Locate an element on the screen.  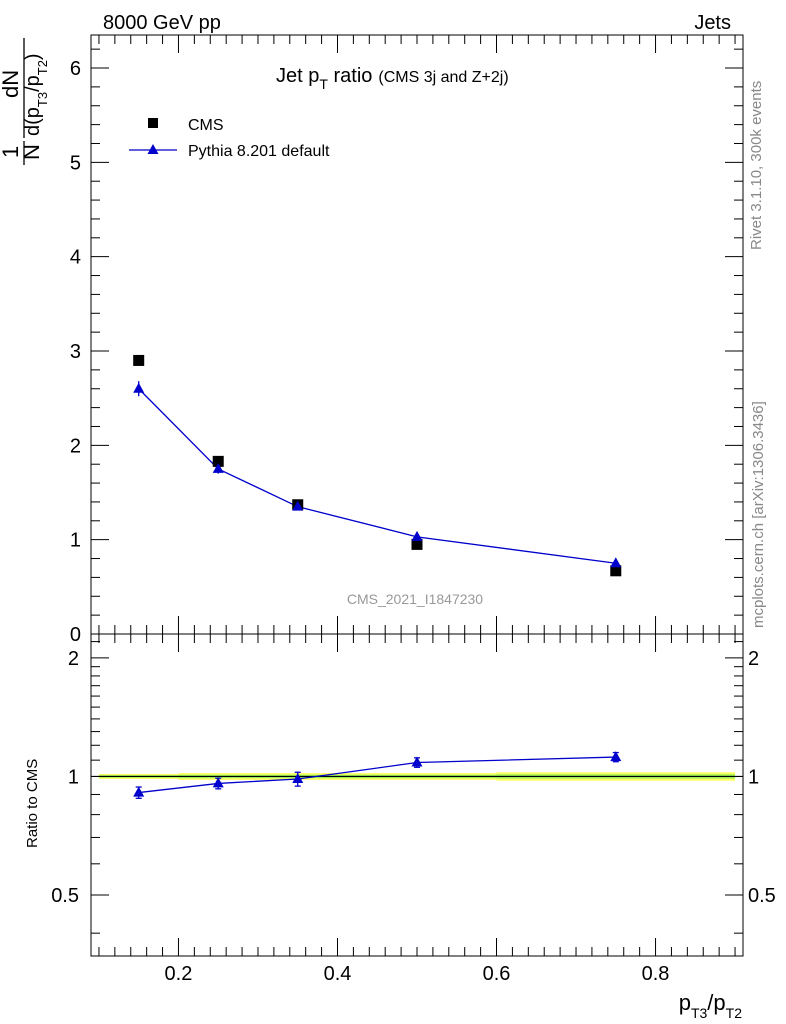
y-tick-label: 1 is located at coordinates (75, 541).